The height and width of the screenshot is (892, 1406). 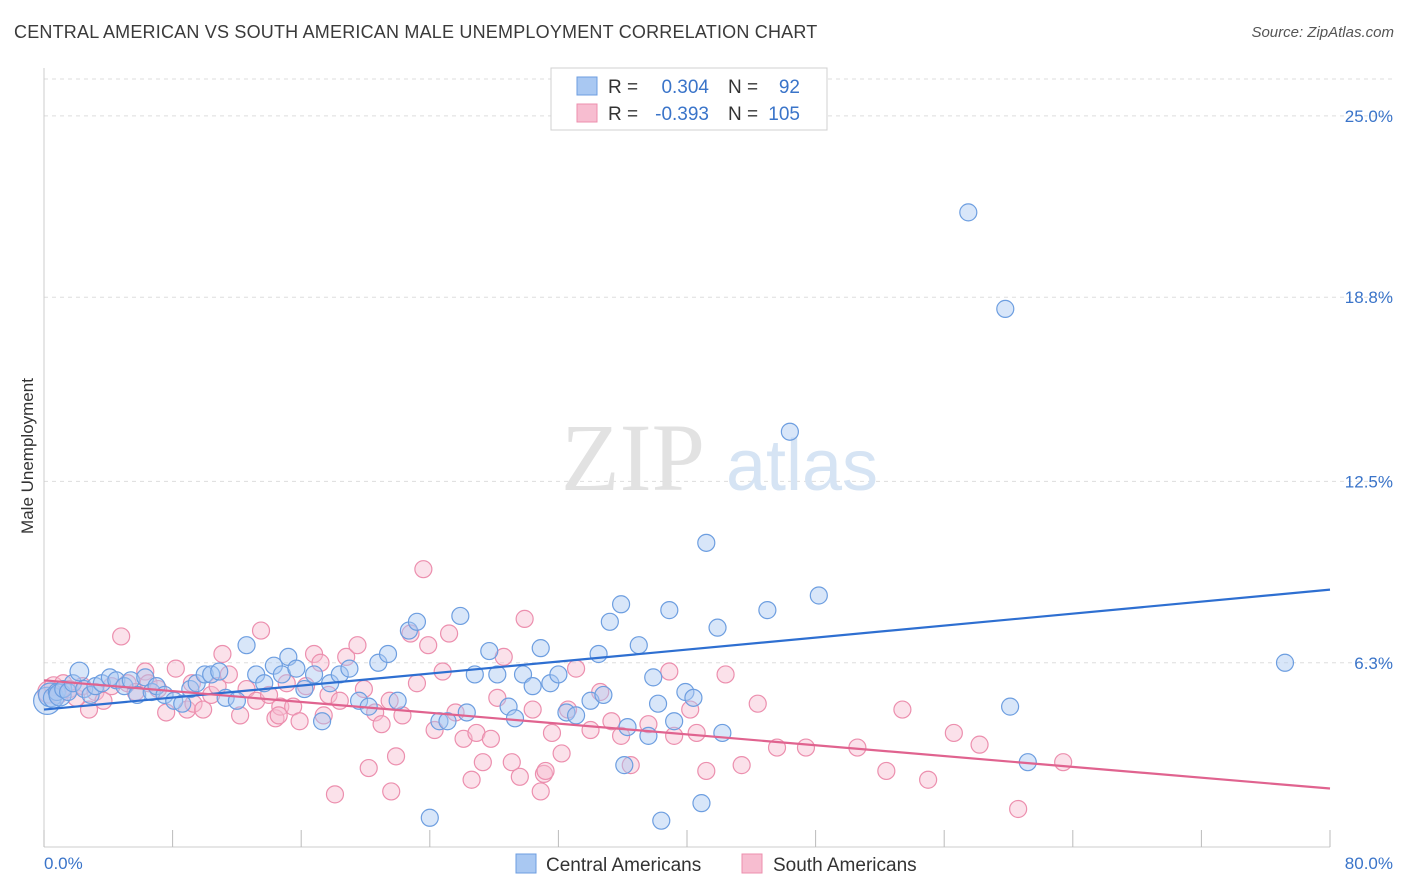 What do you see at coordinates (716, 864) in the screenshot?
I see `series-legend: Central Americans South Americans` at bounding box center [716, 864].